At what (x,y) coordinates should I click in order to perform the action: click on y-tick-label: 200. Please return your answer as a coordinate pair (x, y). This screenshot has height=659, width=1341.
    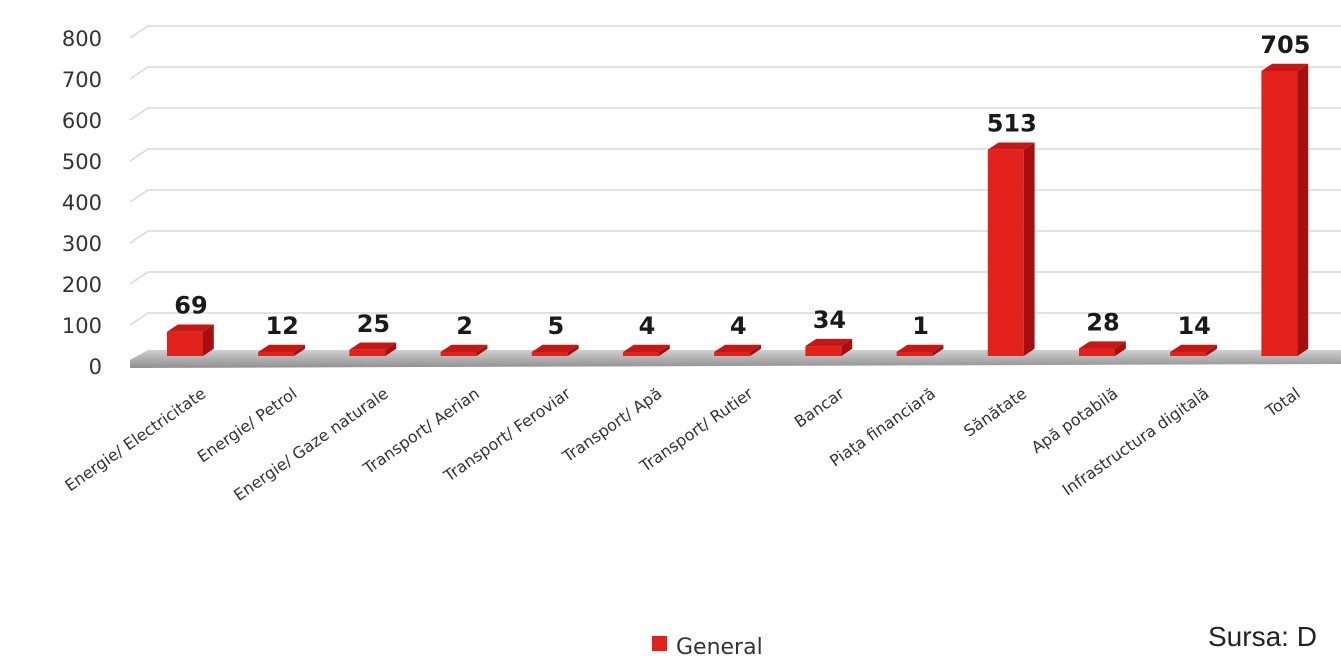
    Looking at the image, I should click on (82, 285).